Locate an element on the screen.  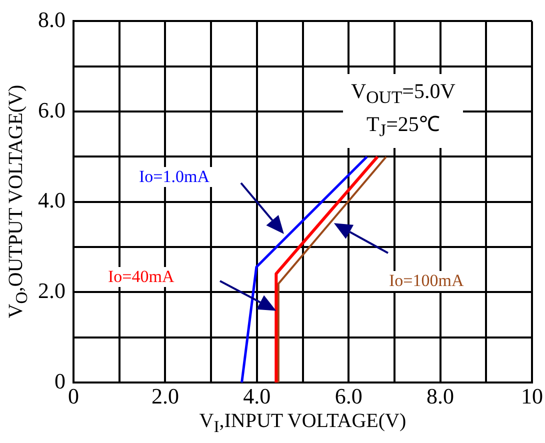
x-tick-label: 10 is located at coordinates (532, 396).